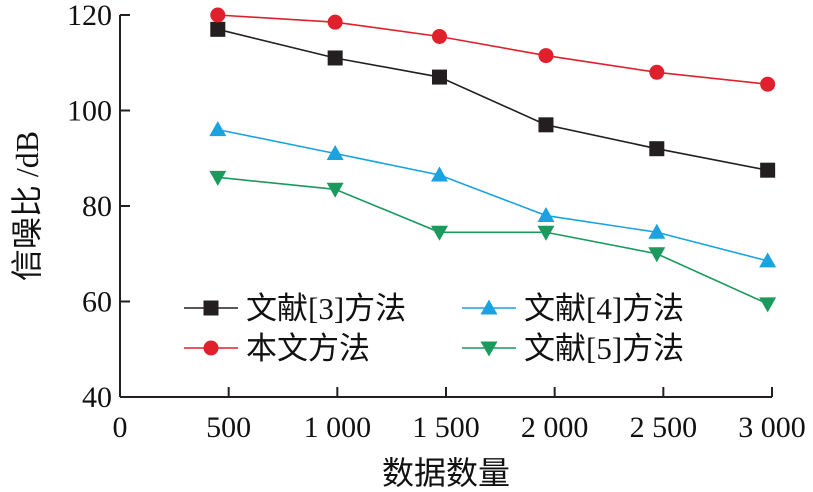  I want to click on x-tick-label: 1 000, so click(338, 427).